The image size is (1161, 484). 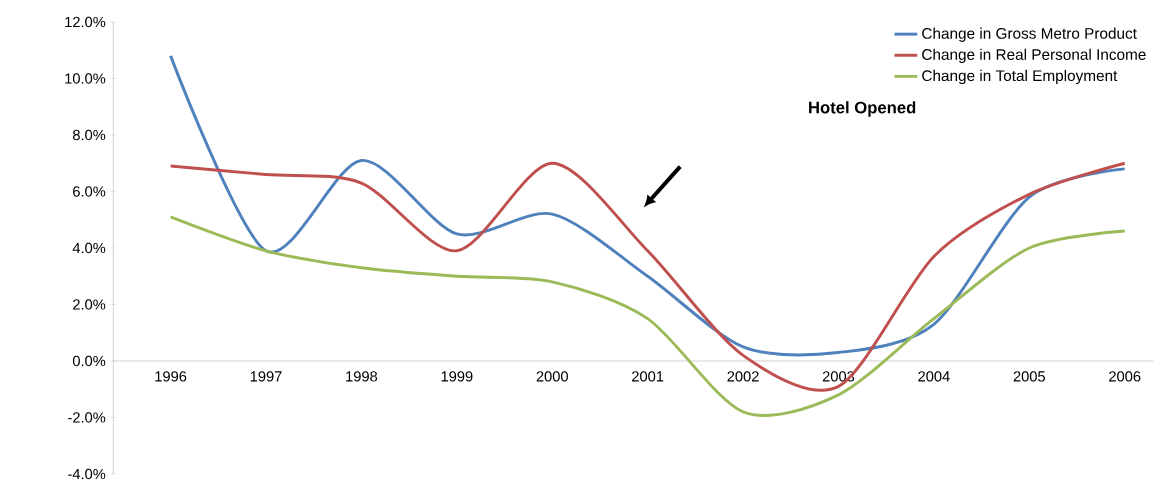 I want to click on x-tick-label: 2004, so click(x=934, y=376).